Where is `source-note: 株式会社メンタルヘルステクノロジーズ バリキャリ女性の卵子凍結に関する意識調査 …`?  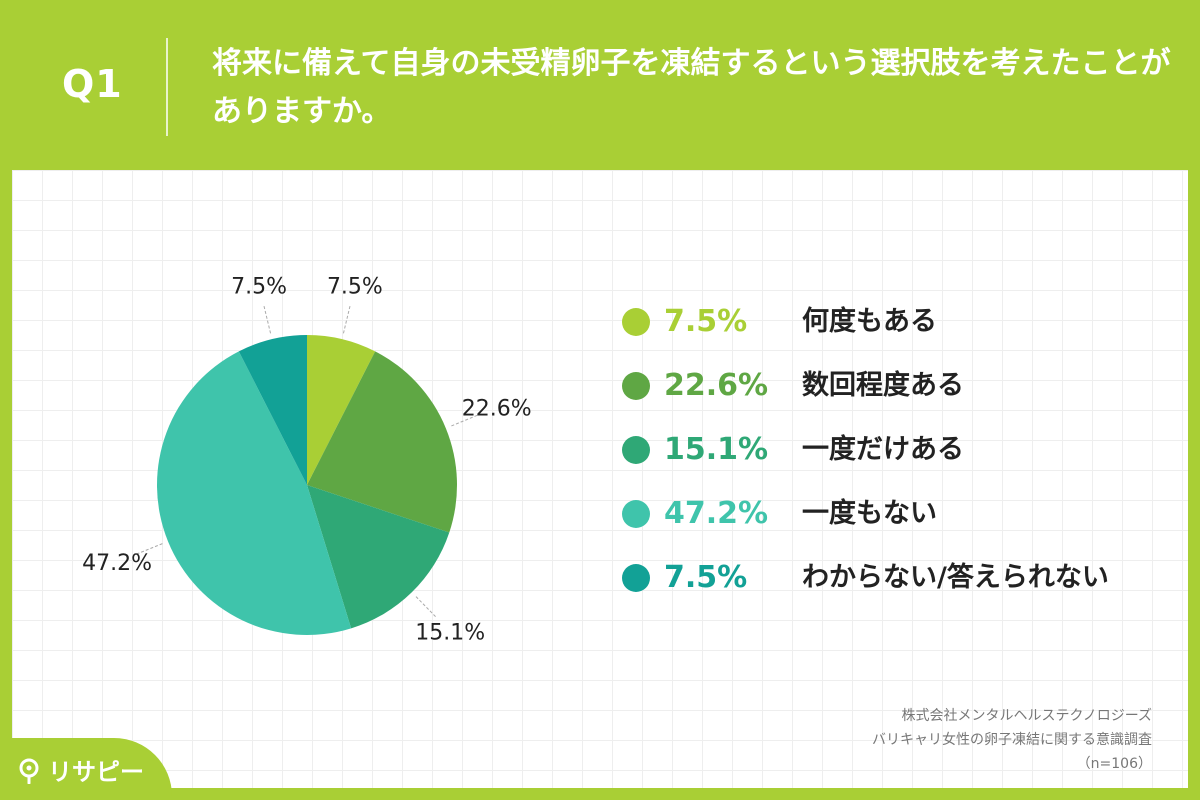
source-note: 株式会社メンタルヘルステクノロジーズ バリキャリ女性の卵子凍結に関する意識調査 … is located at coordinates (1012, 740).